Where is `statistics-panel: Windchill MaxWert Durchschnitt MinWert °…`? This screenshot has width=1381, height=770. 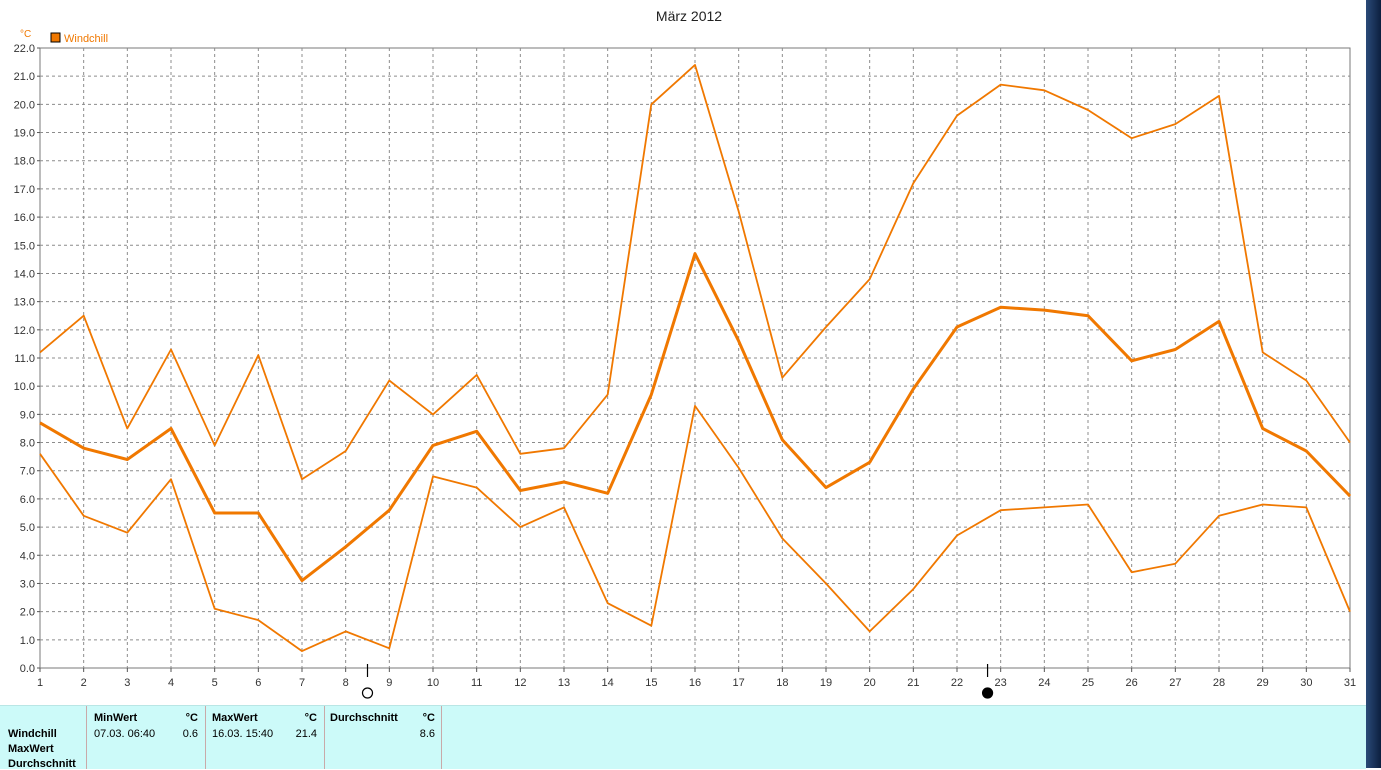
statistics-panel: Windchill MaxWert Durchschnitt MinWert °… is located at coordinates (683, 737).